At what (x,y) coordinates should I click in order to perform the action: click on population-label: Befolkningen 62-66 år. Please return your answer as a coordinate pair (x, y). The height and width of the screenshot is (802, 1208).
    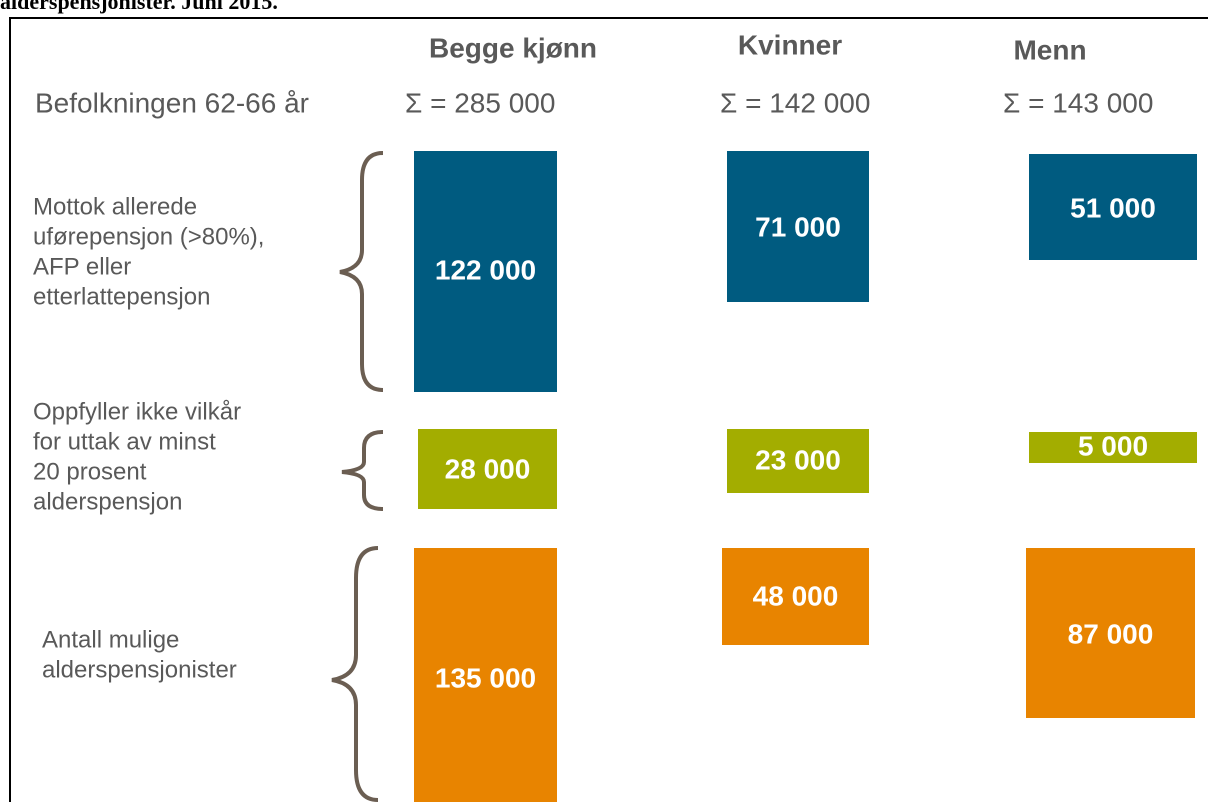
    Looking at the image, I should click on (172, 102).